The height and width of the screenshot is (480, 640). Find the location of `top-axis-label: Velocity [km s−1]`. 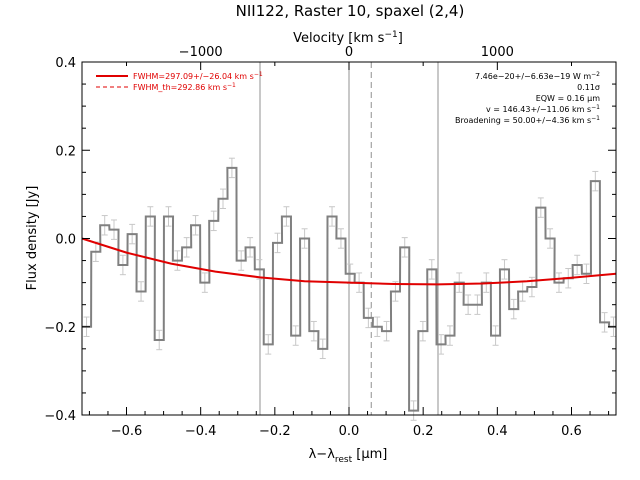

top-axis-label: Velocity [km s−1] is located at coordinates (348, 38).